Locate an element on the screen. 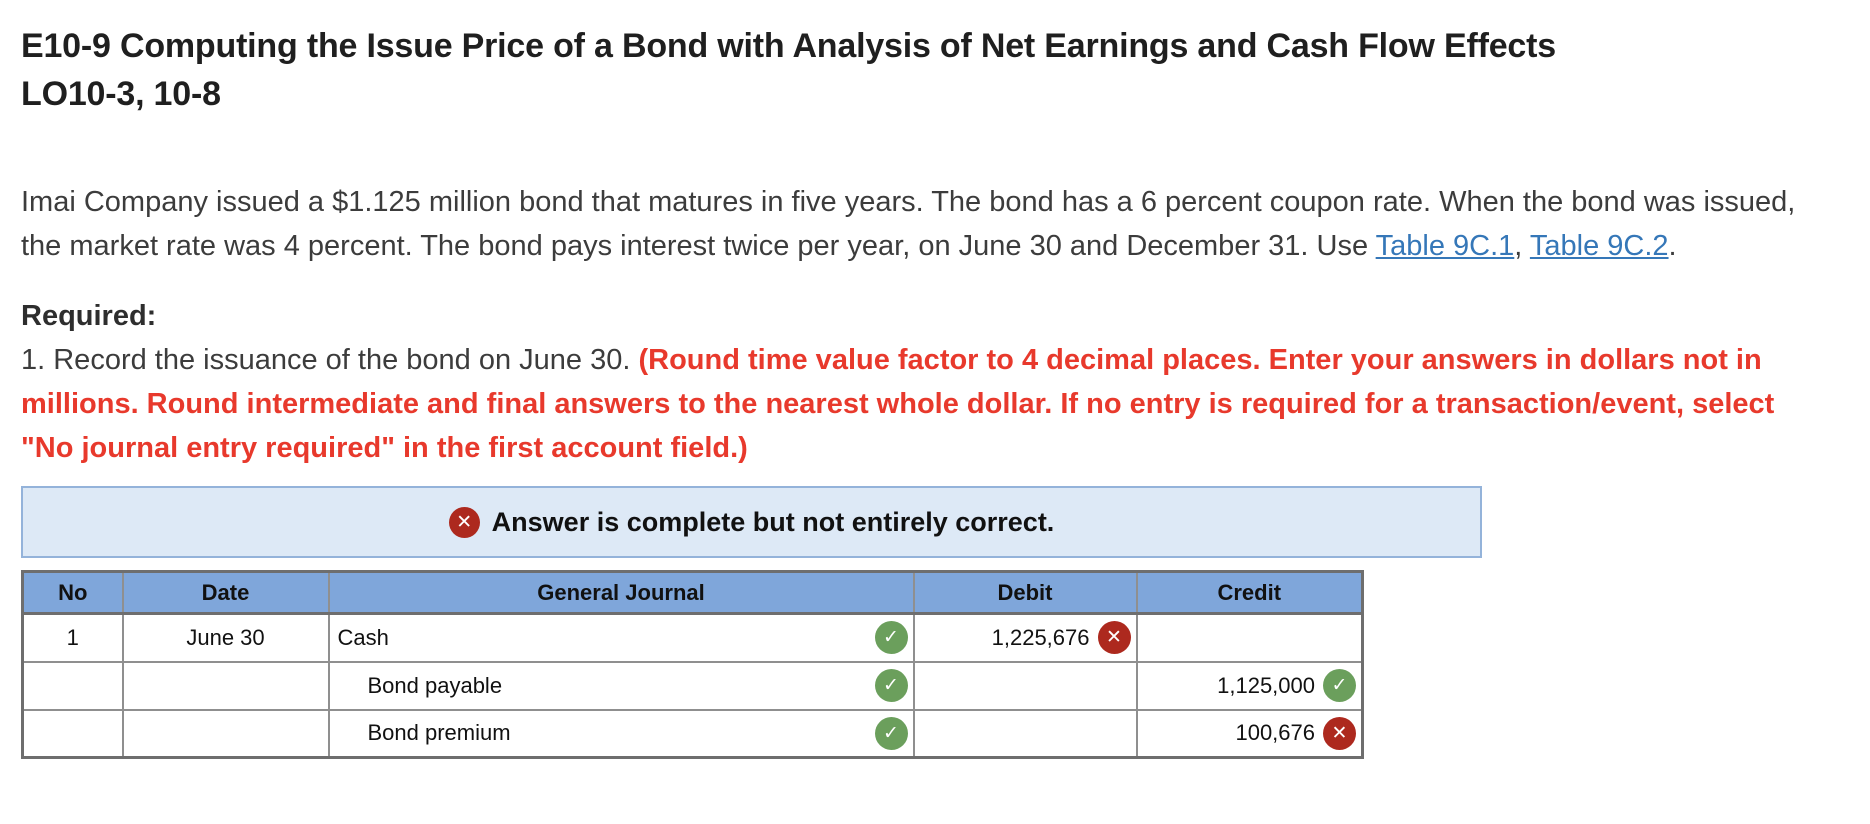 This screenshot has height=824, width=1870. required-label: Required: is located at coordinates (89, 316).